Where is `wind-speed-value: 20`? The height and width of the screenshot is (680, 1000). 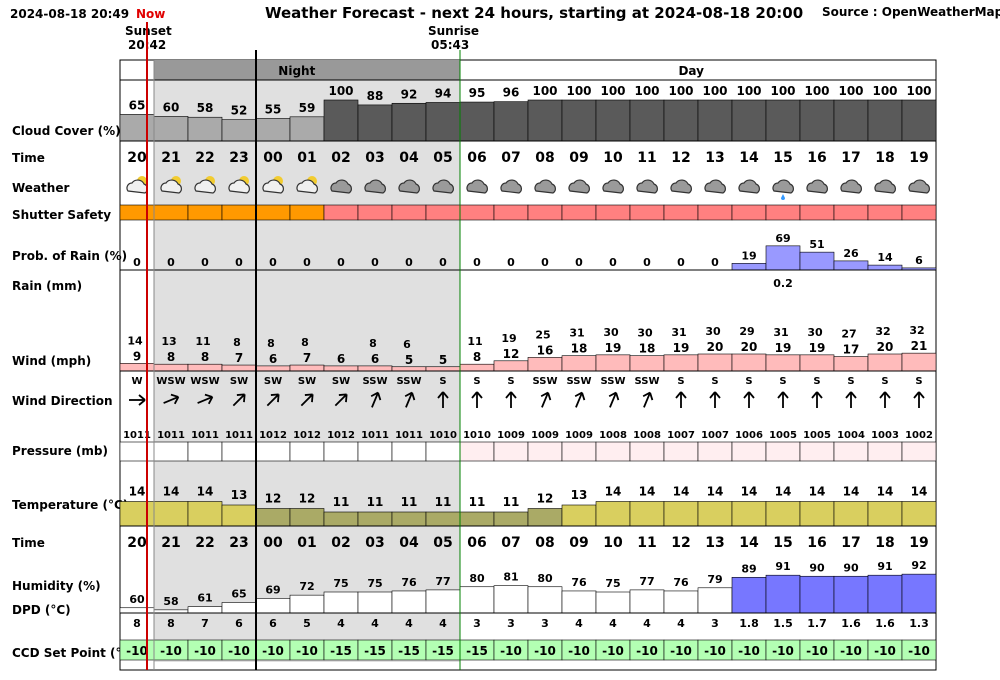 wind-speed-value: 20 is located at coordinates (715, 347).